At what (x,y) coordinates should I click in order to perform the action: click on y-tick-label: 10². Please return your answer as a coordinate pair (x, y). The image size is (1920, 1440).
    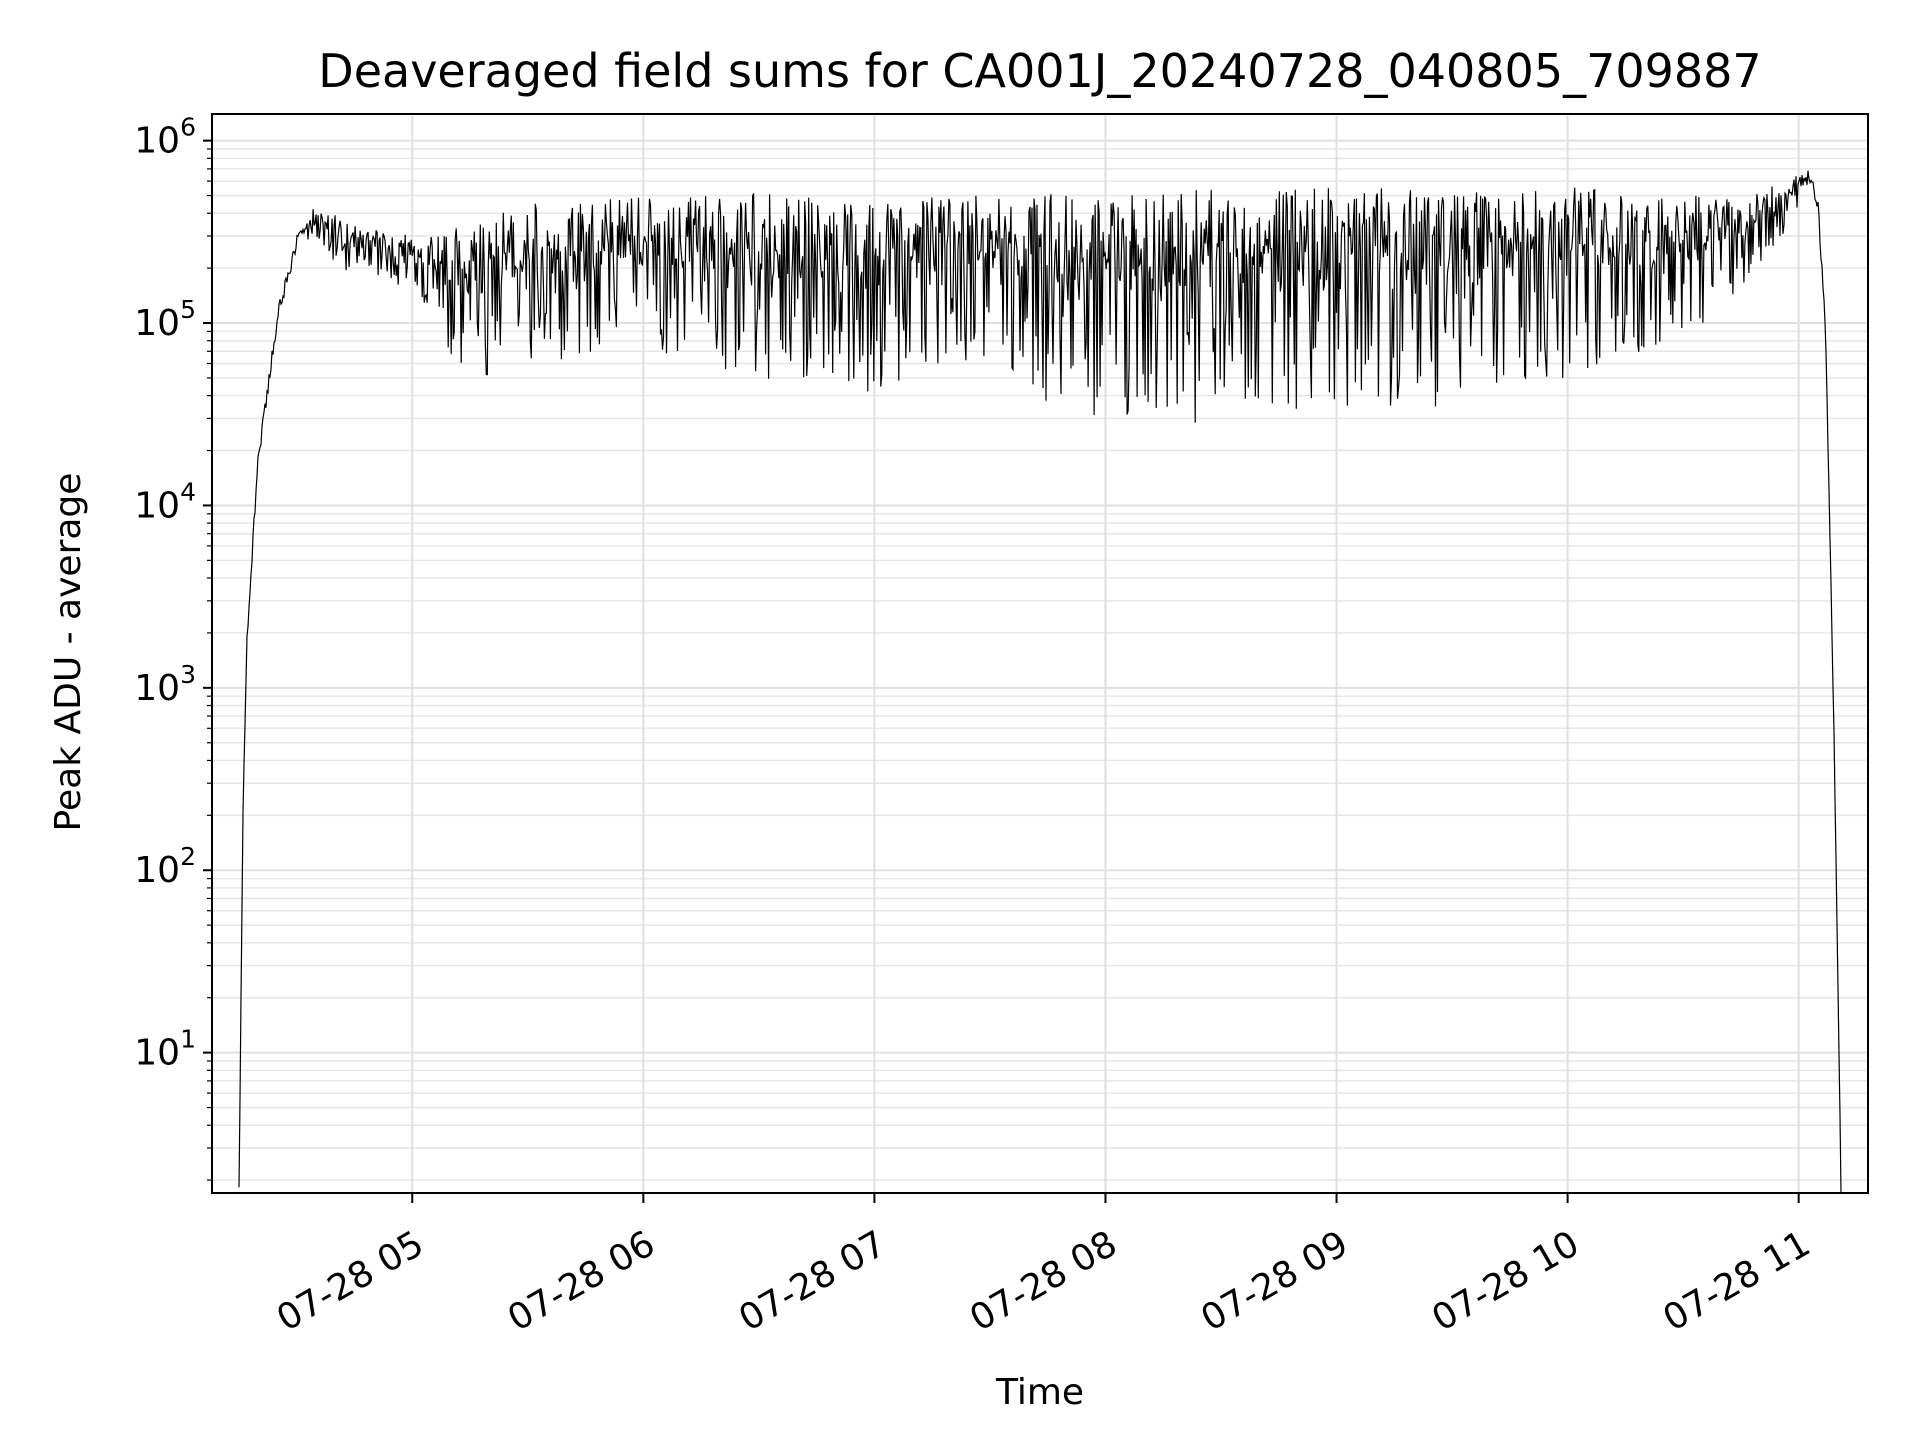
    Looking at the image, I should click on (165, 866).